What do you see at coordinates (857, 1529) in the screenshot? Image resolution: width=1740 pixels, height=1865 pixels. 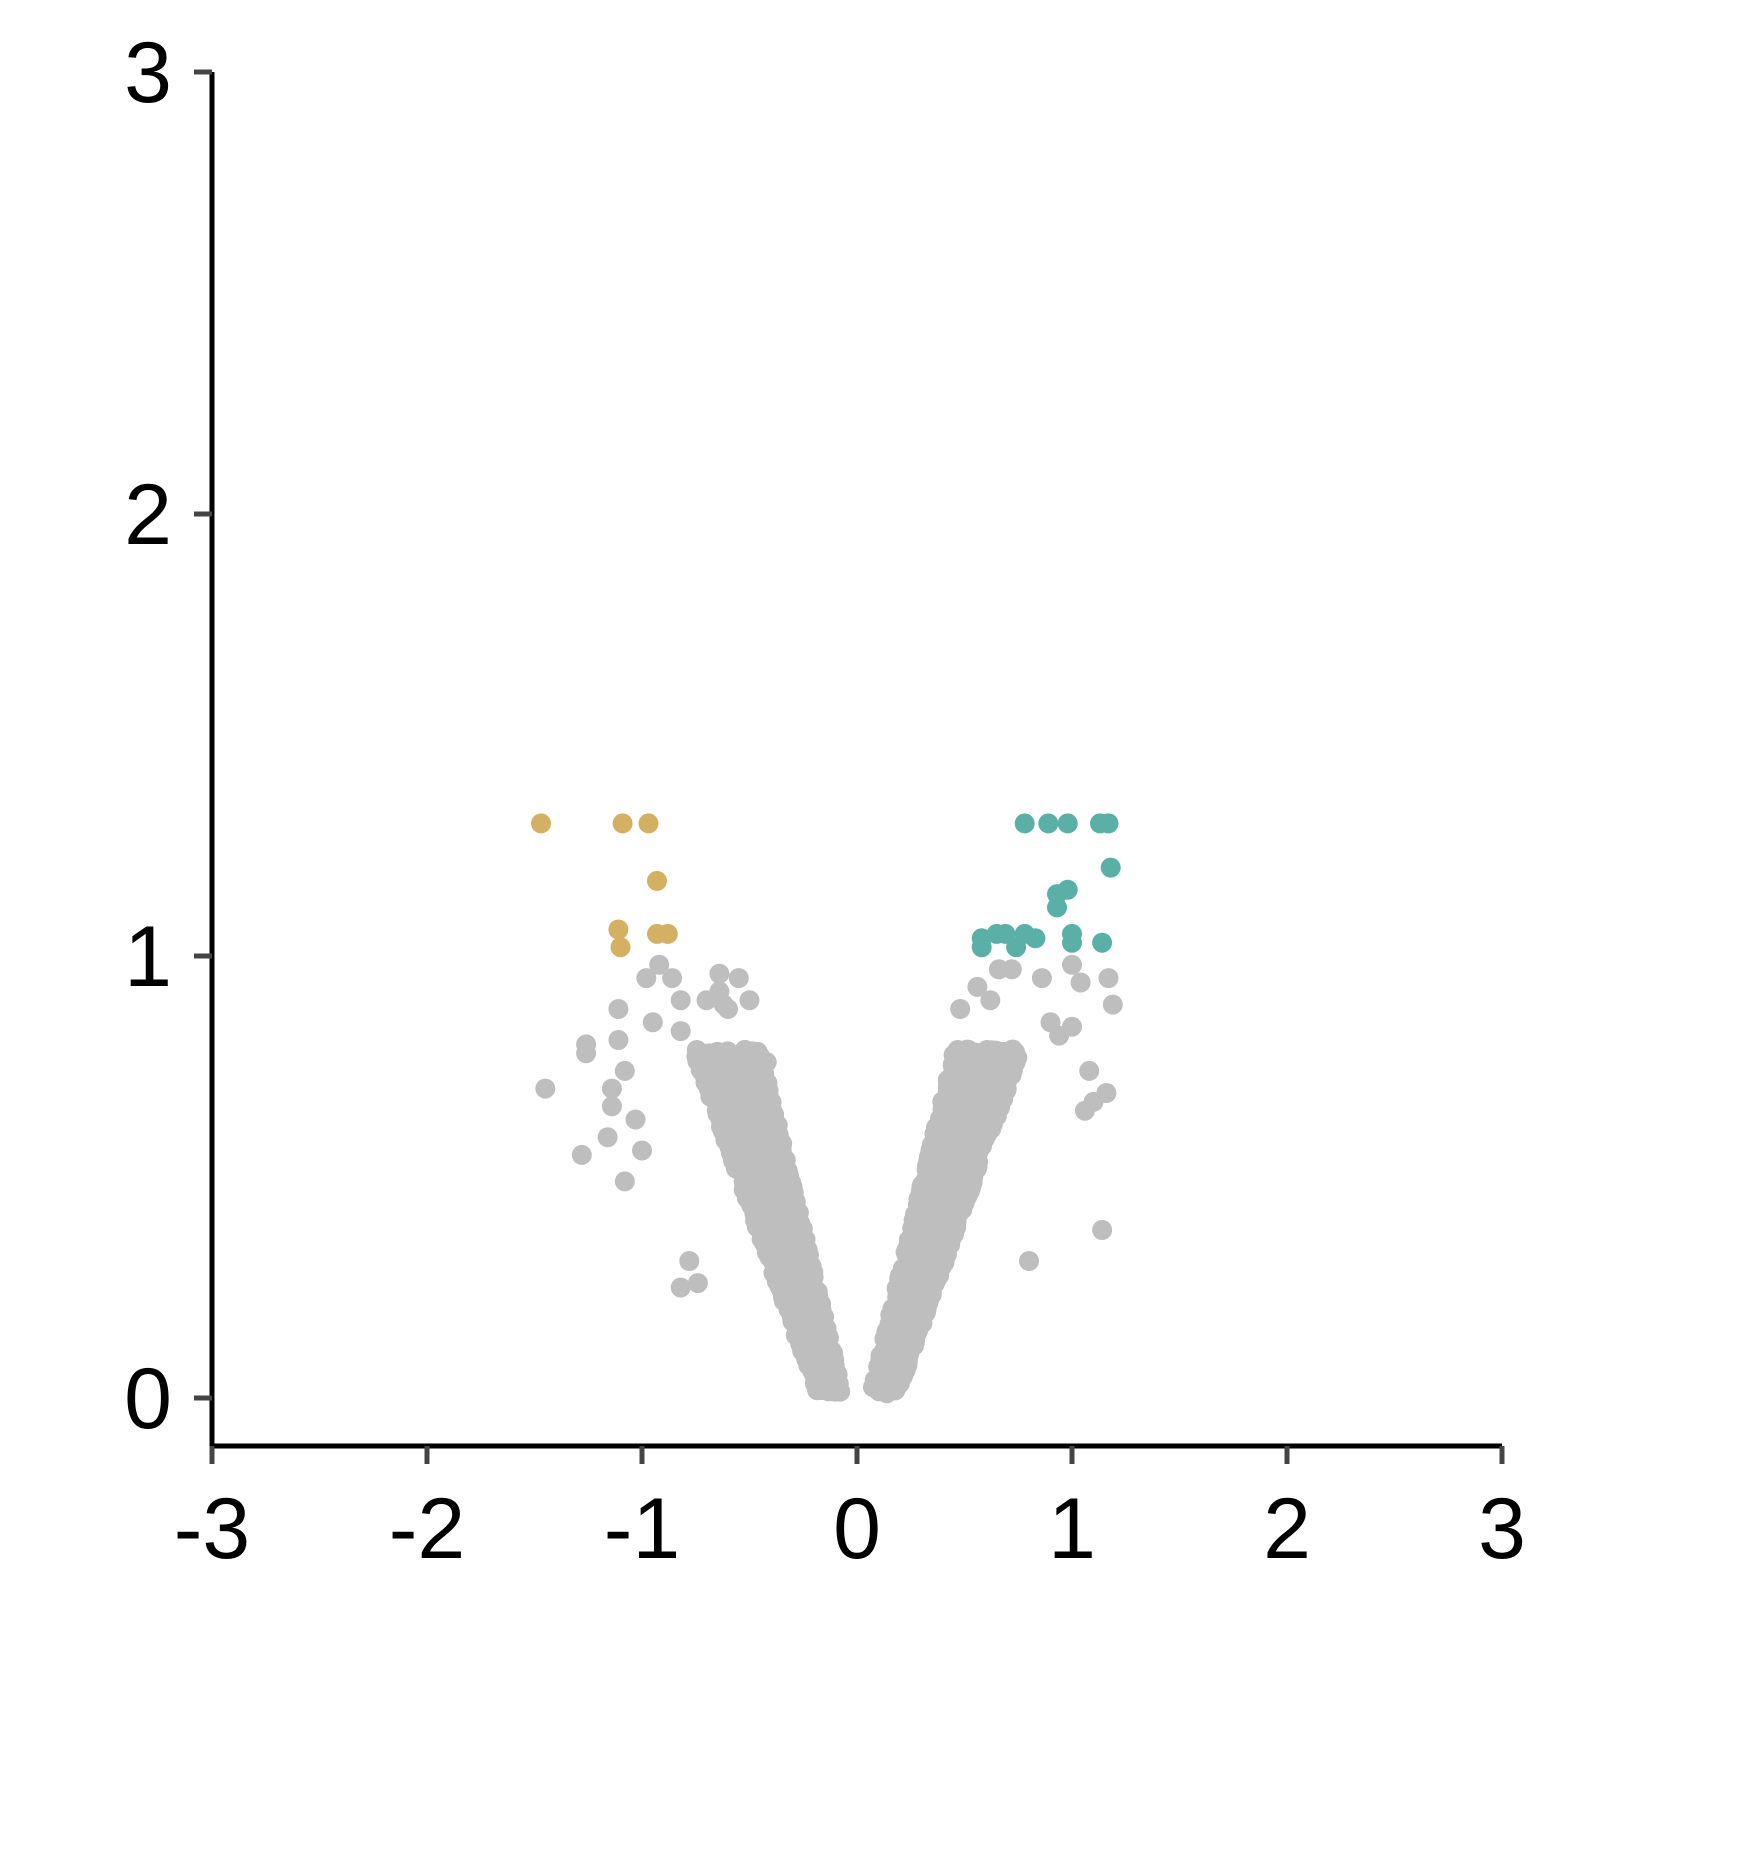 I see `x-tick-label: 0` at bounding box center [857, 1529].